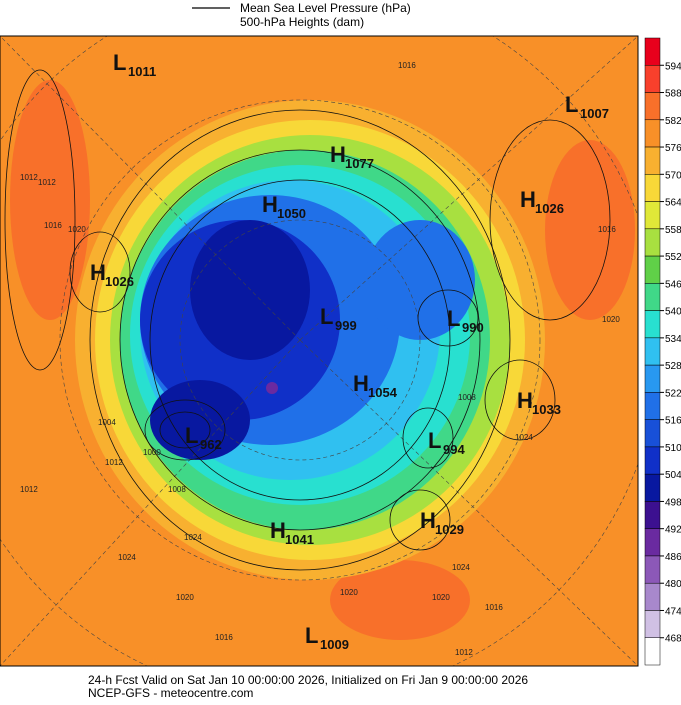 This screenshot has height=705, width=681. I want to click on colorbar-label: 594, so click(673, 66).